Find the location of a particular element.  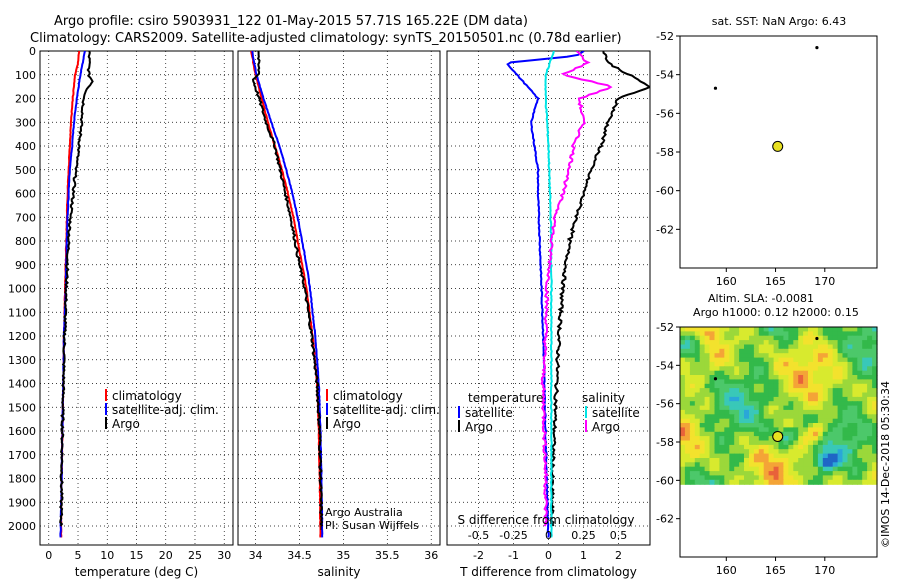

depth-tick-label: 300 is located at coordinates (25, 122).